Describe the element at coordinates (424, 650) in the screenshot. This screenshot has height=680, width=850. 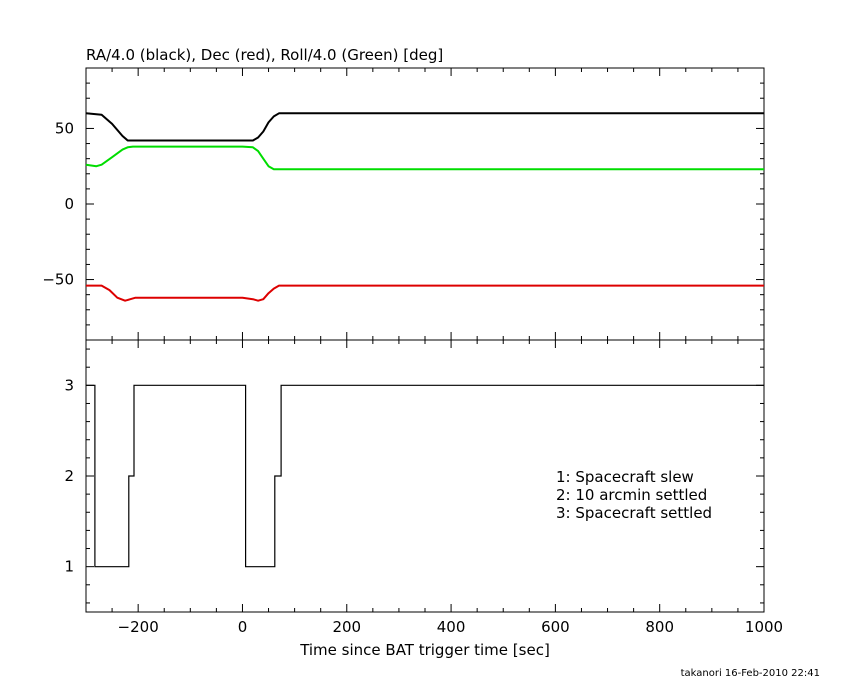
I see `x-axis-label: Time since BAT trigger time [sec]` at that location.